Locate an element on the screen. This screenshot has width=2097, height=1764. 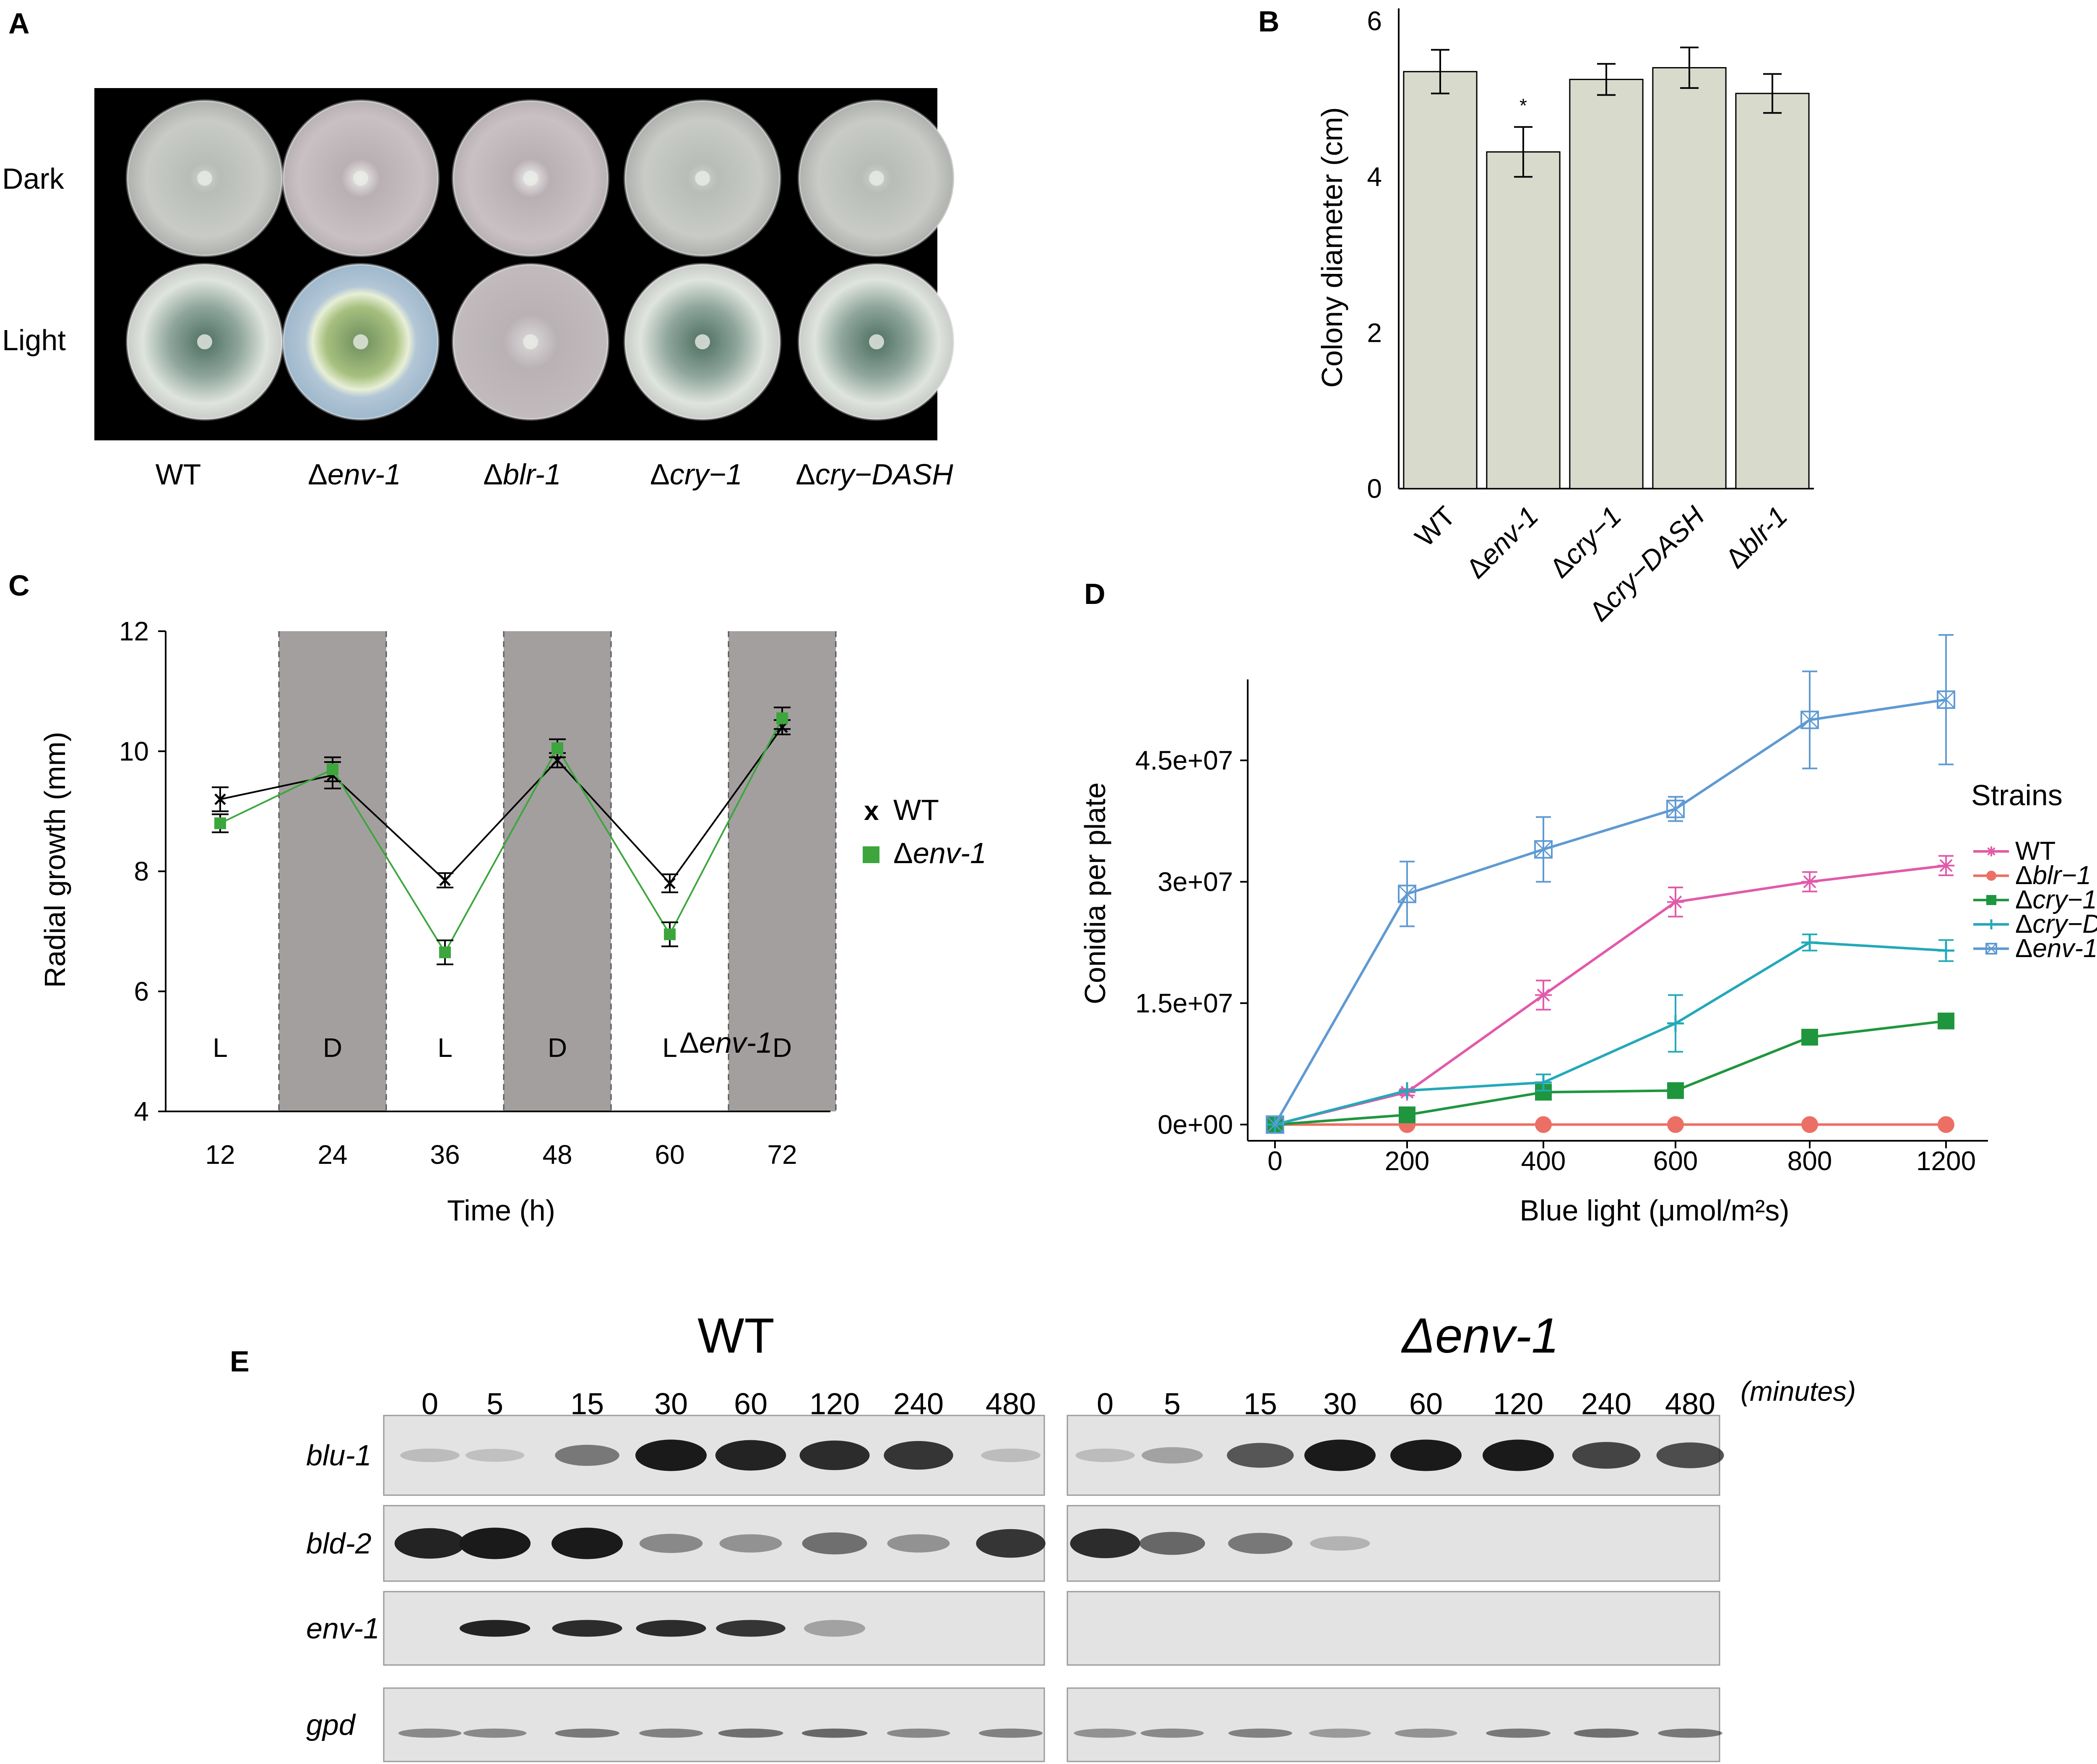
legend-label-italic: cry−DASH is located at coordinates (2064, 924).